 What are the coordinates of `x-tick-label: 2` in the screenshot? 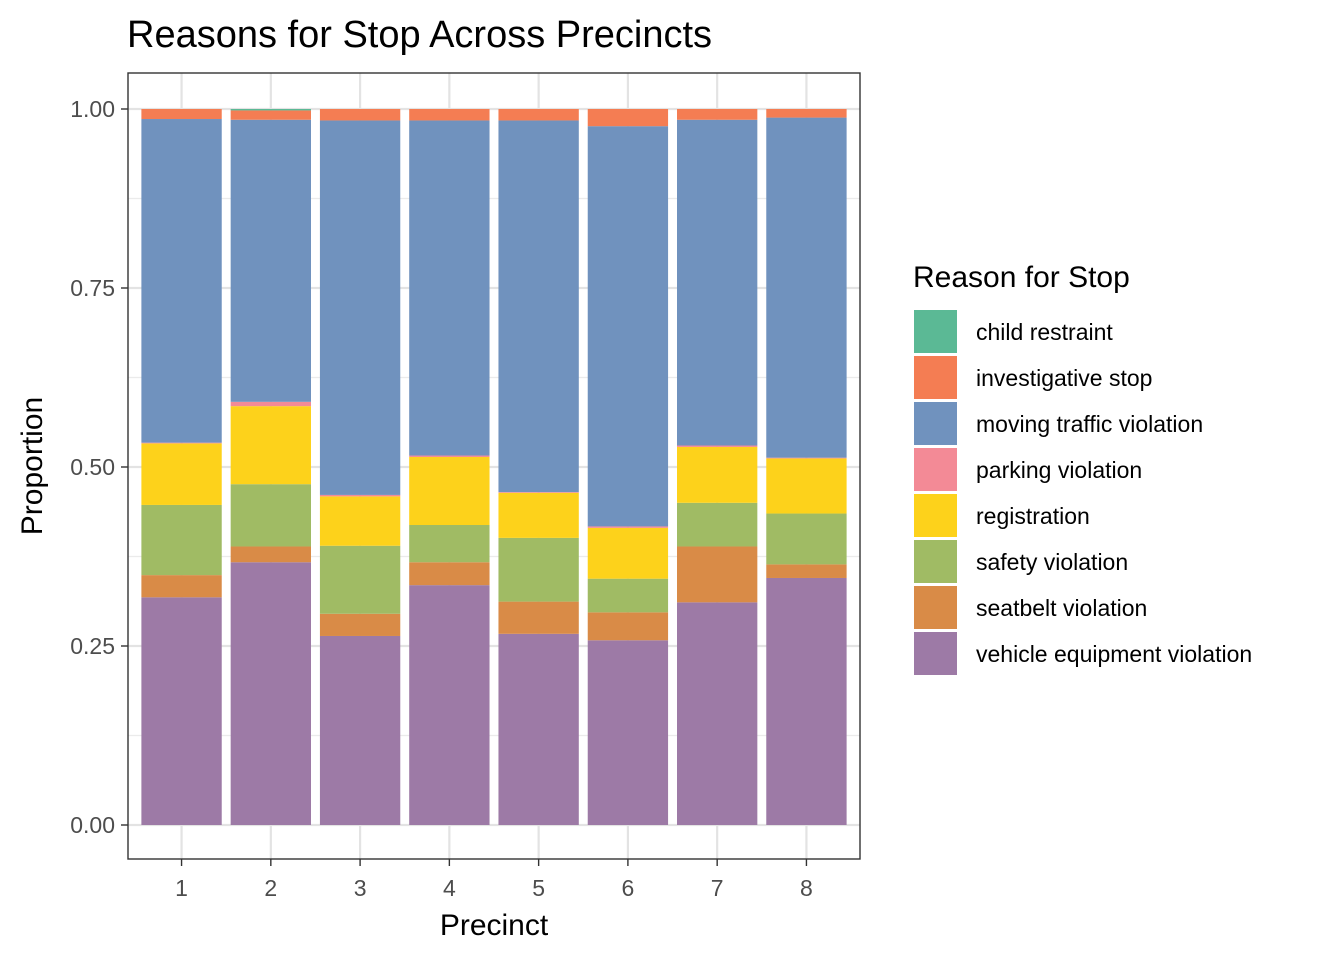 It's located at (270, 888).